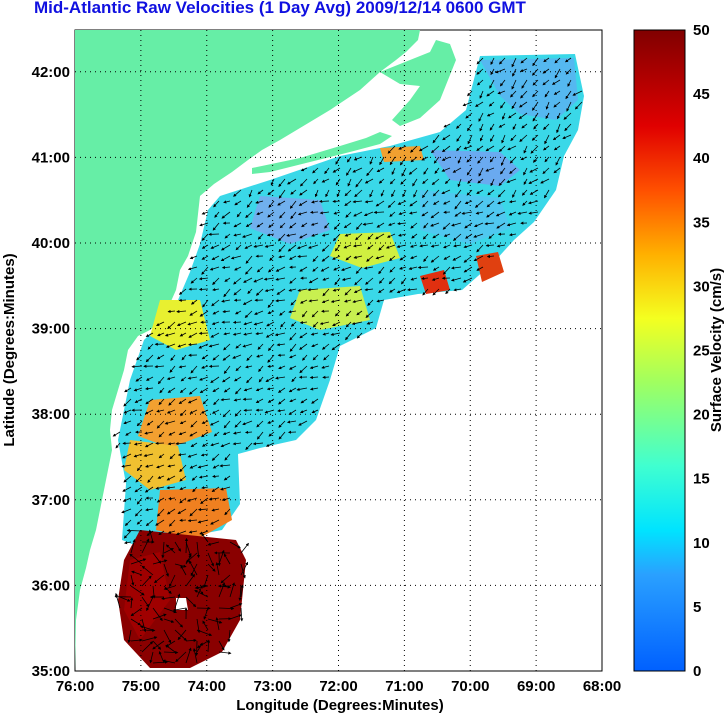 The width and height of the screenshot is (724, 714). What do you see at coordinates (659, 350) in the screenshot?
I see `colorbar` at bounding box center [659, 350].